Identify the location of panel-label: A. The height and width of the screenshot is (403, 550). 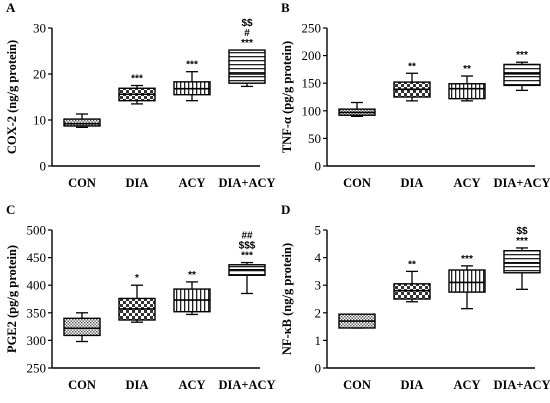
(11, 7).